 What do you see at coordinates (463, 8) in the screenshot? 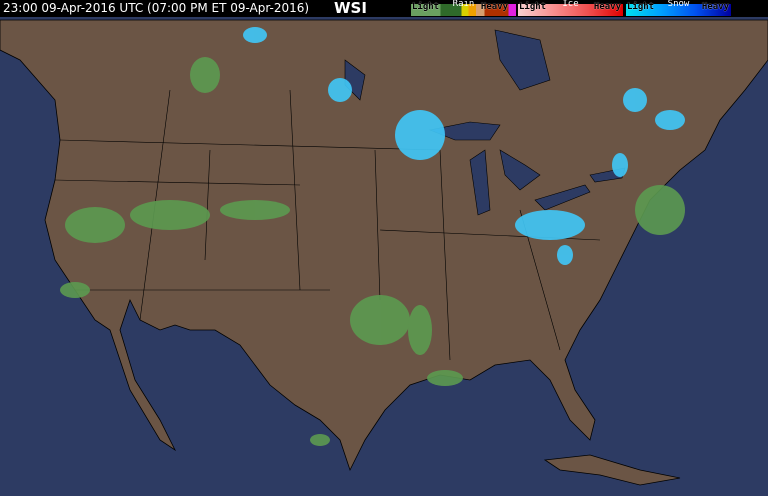
I see `legend-rain: Rain Light Heavy` at bounding box center [463, 8].